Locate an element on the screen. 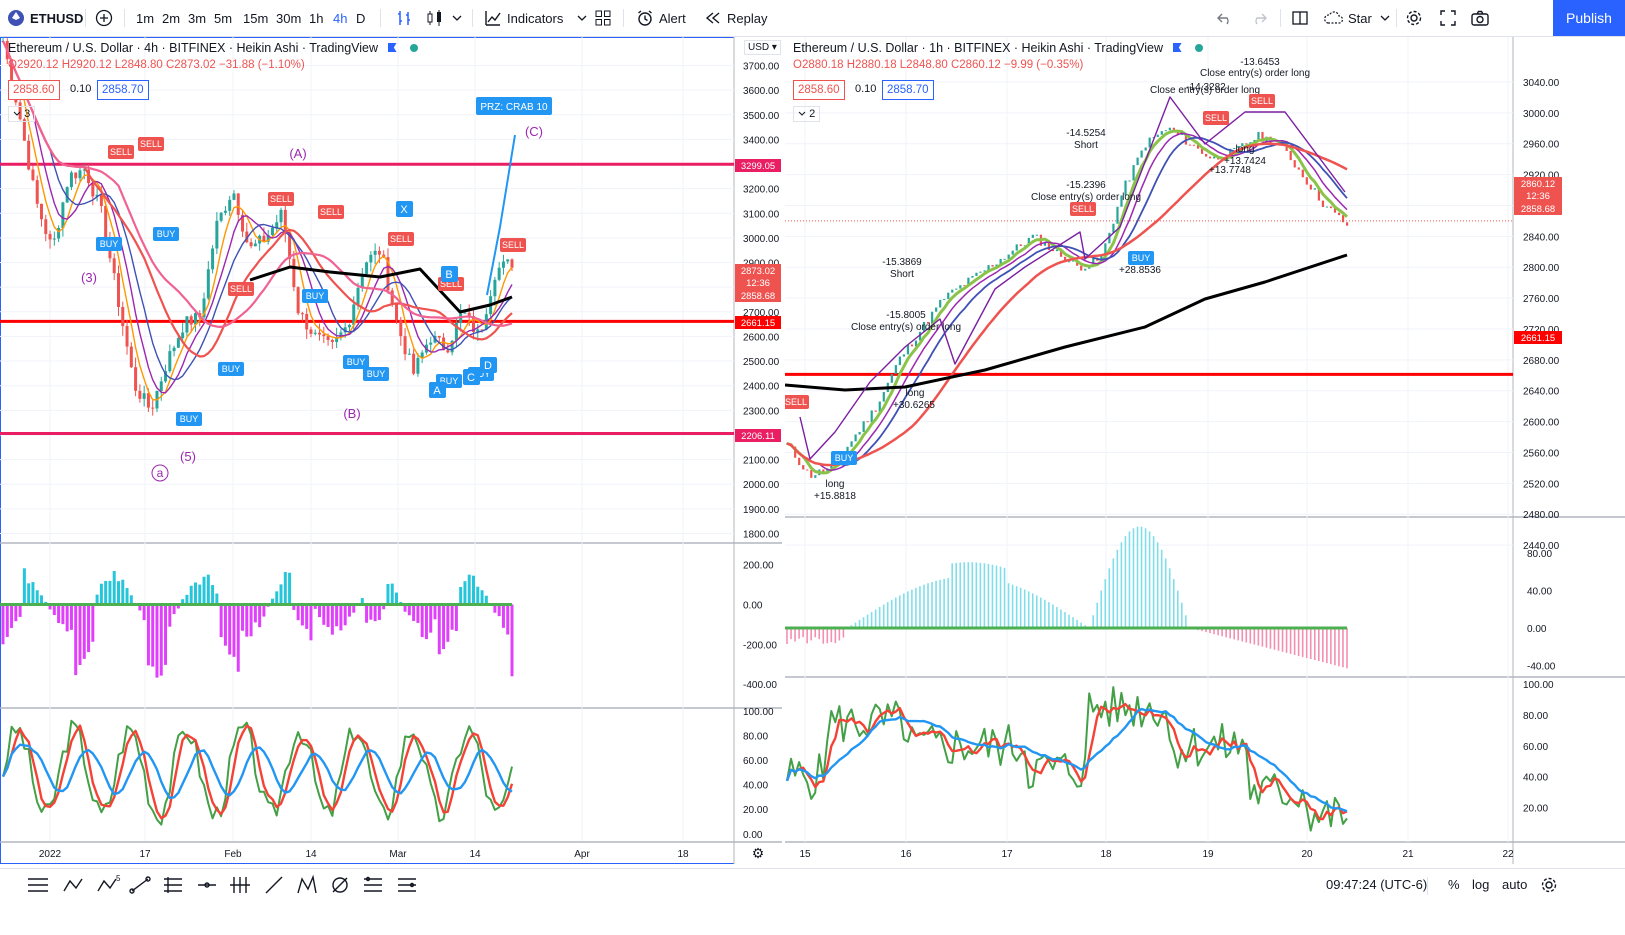 The image size is (1625, 935). bars-icon is located at coordinates (404, 18).